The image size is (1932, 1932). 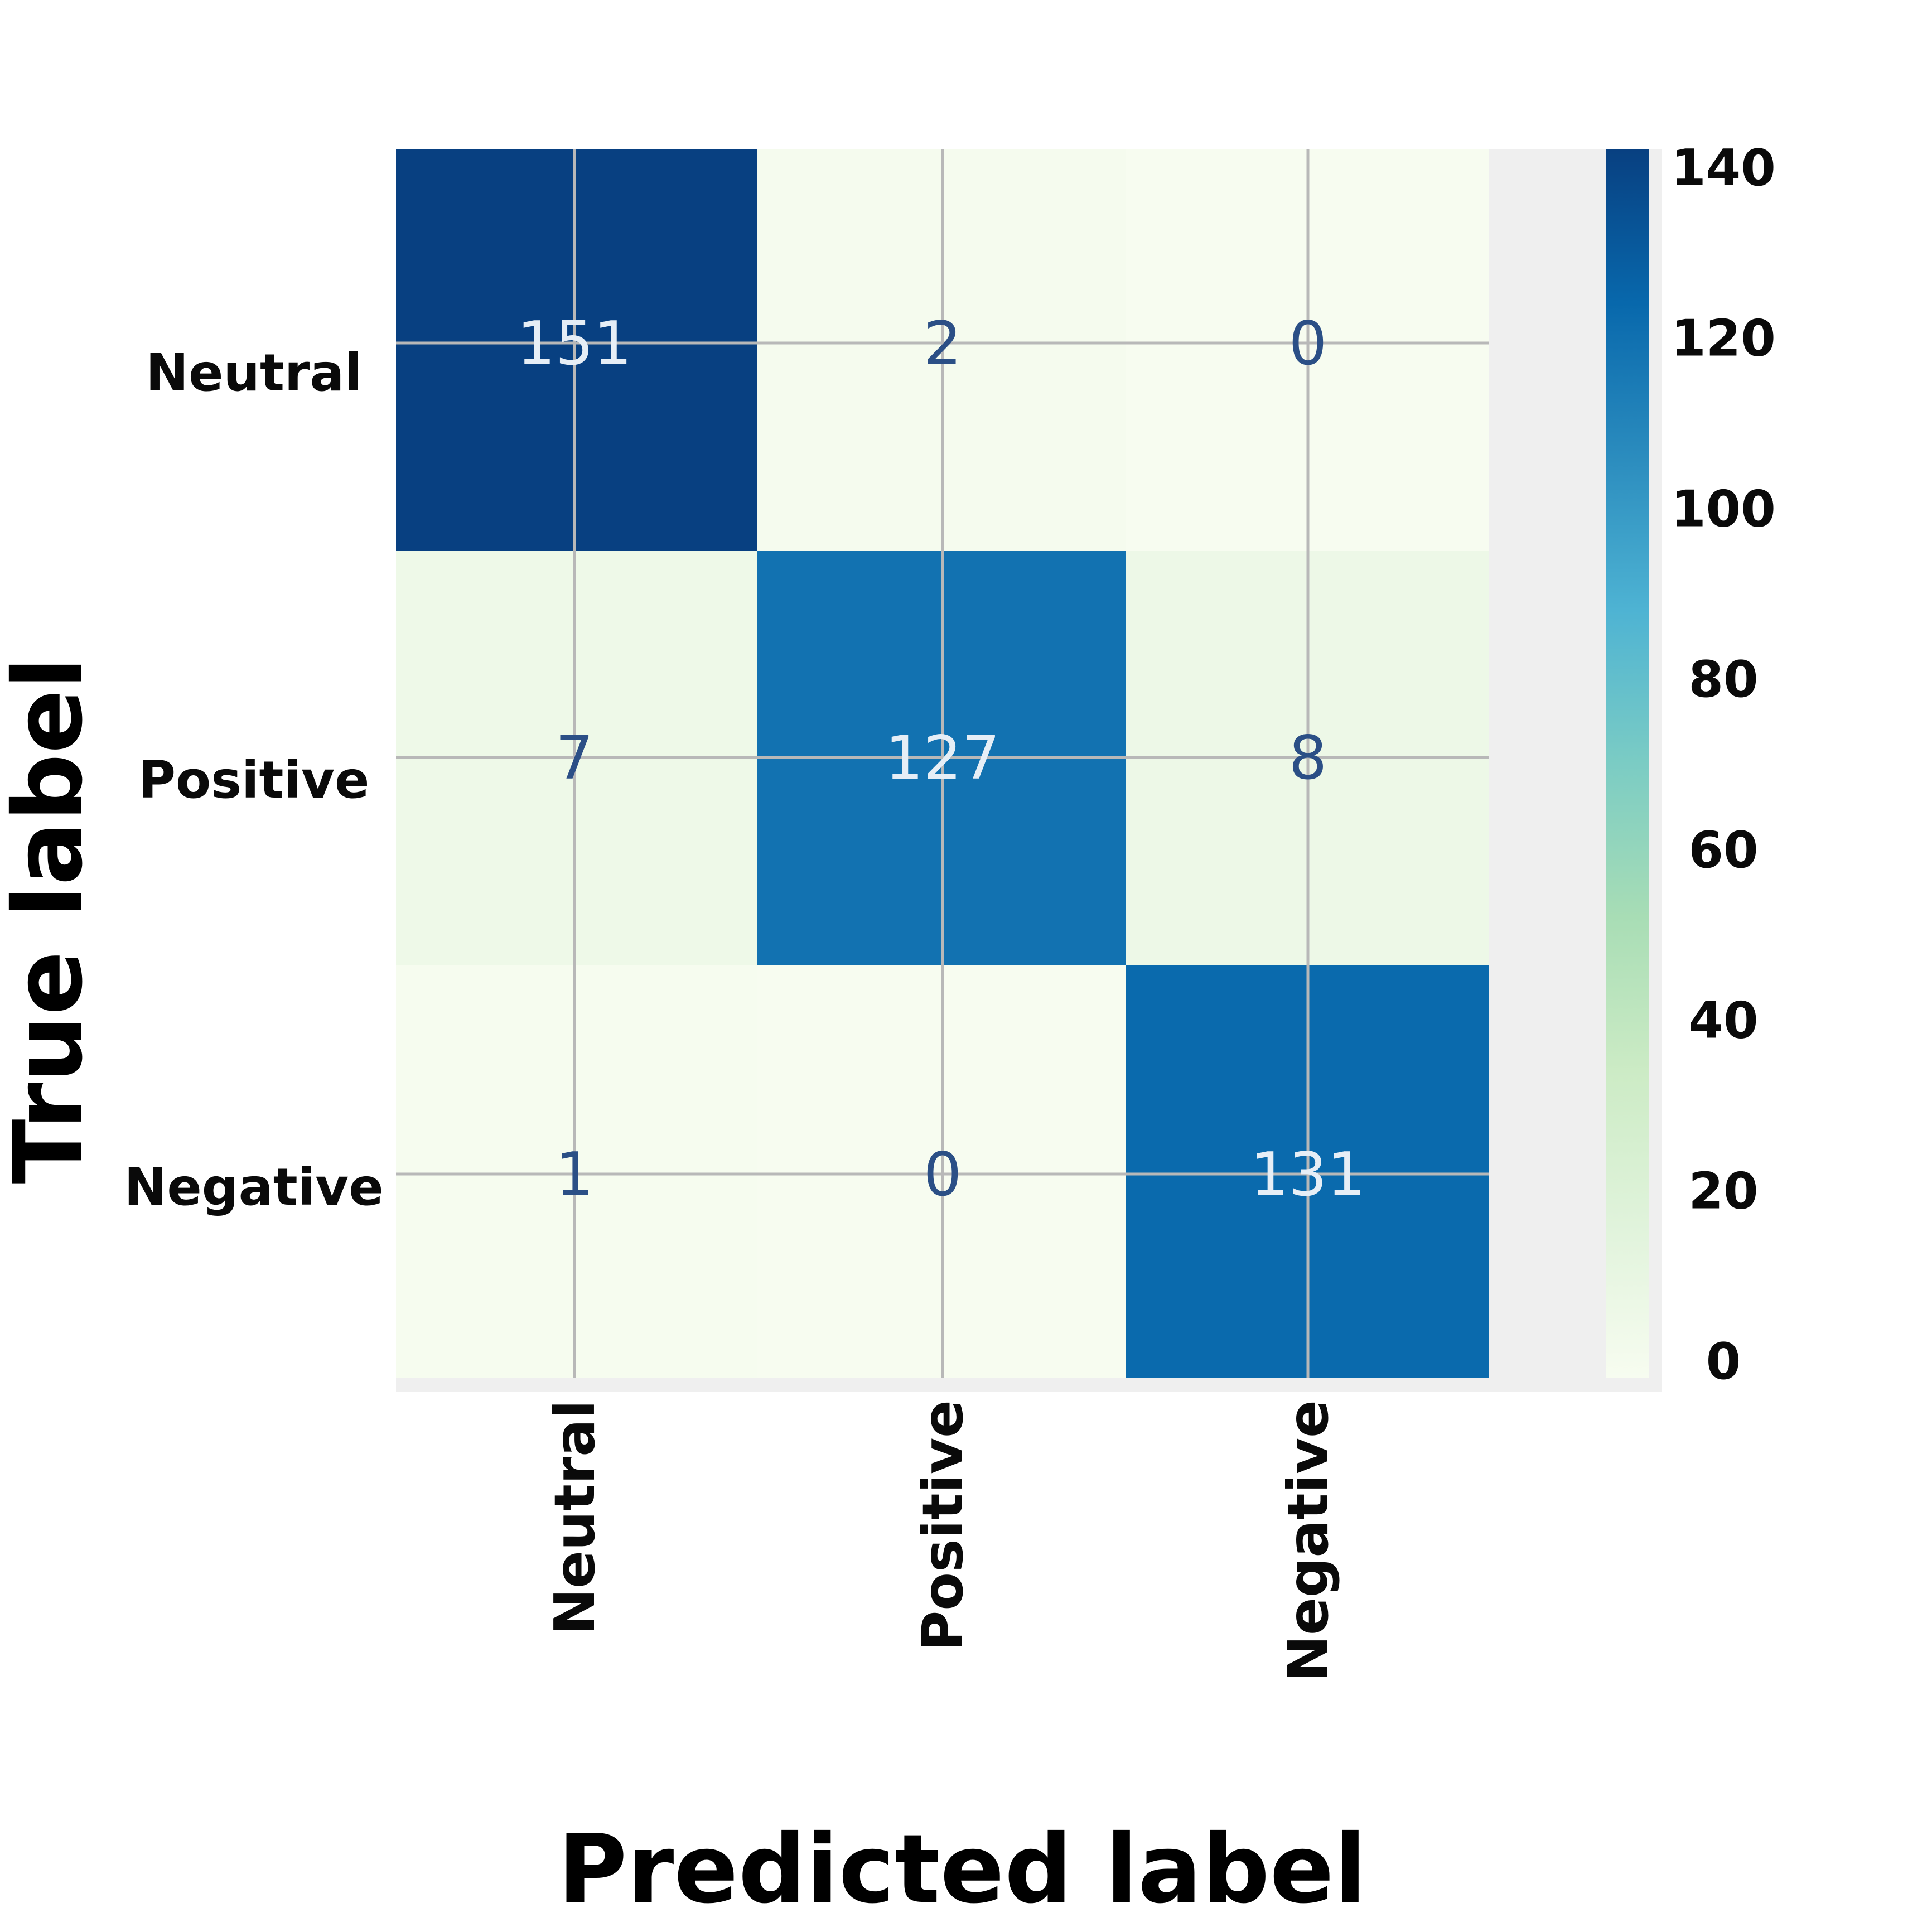 I want to click on colorbar-tick-label: 60, so click(x=1723, y=850).